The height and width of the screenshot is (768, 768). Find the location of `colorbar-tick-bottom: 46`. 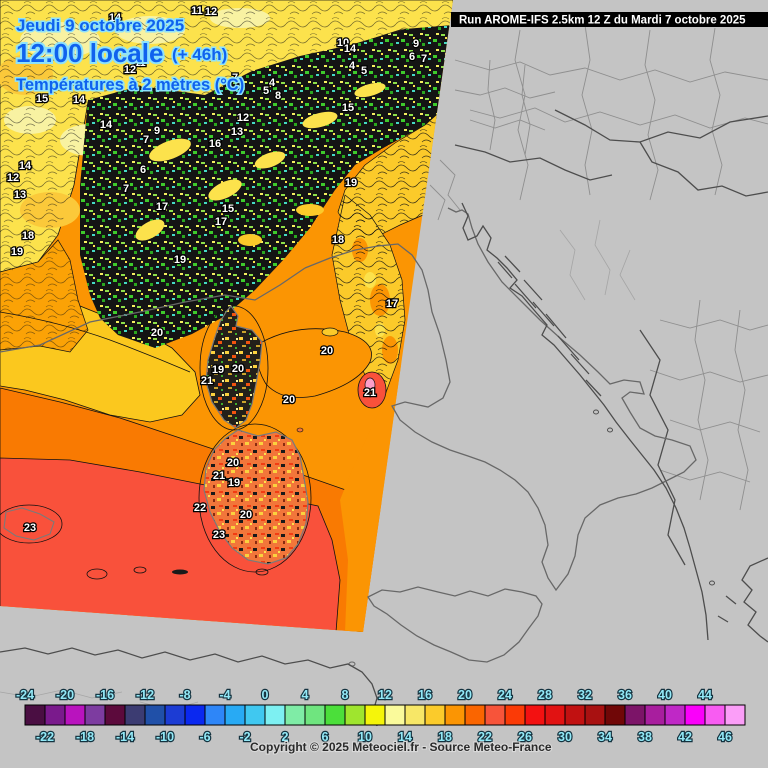

colorbar-tick-bottom: 46 is located at coordinates (725, 737).